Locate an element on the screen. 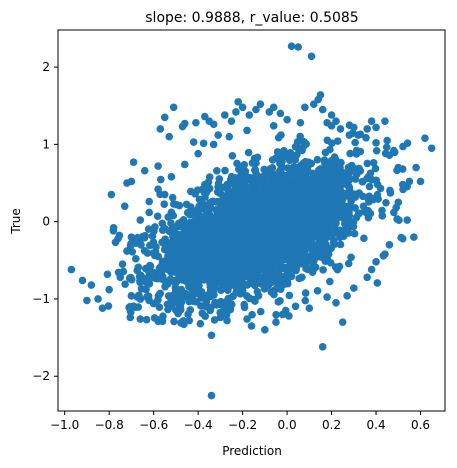 This screenshot has height=468, width=457. y-axis: −2 −1 0 1 2 is located at coordinates (45, 221).